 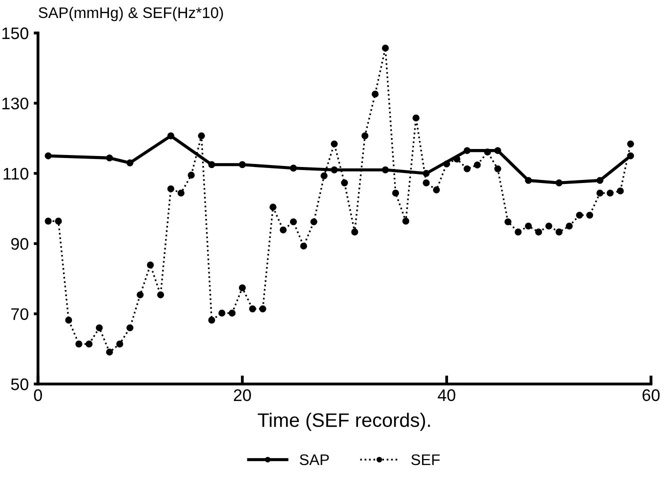 What do you see at coordinates (19, 384) in the screenshot?
I see `y-tick-label: 50` at bounding box center [19, 384].